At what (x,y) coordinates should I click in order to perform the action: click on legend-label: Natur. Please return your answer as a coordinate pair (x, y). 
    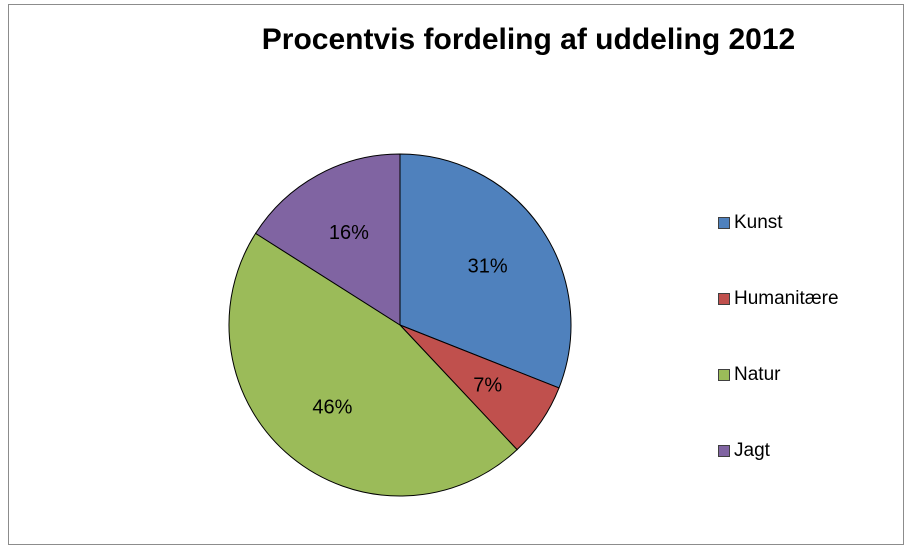
    Looking at the image, I should click on (757, 374).